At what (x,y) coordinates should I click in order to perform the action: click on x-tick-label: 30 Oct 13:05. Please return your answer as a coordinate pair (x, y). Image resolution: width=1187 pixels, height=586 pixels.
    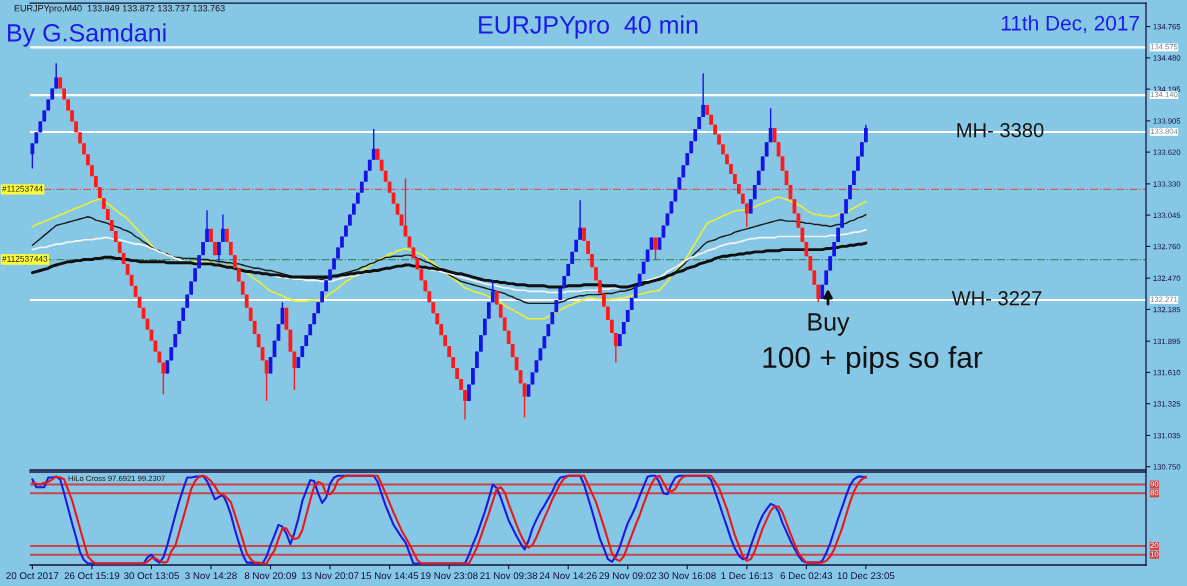
    Looking at the image, I should click on (151, 576).